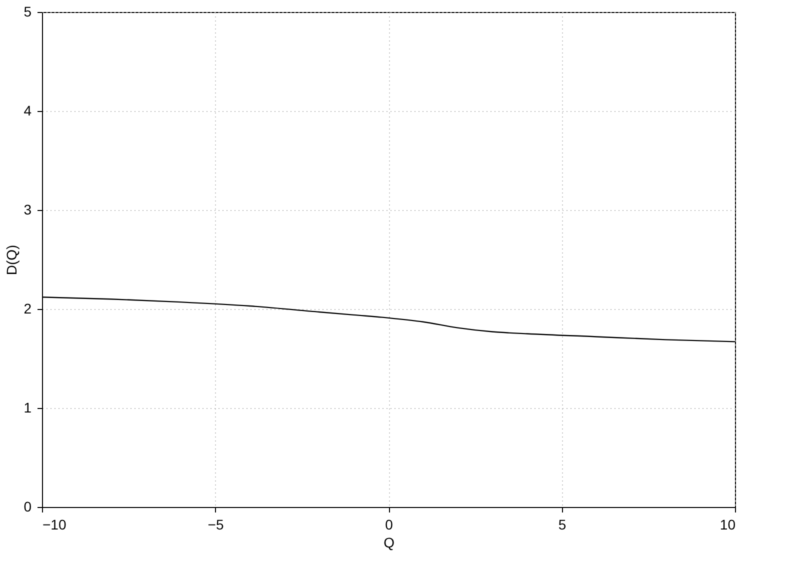 This screenshot has height=576, width=788. What do you see at coordinates (12, 260) in the screenshot?
I see `y-axis-title: D(Q)` at bounding box center [12, 260].